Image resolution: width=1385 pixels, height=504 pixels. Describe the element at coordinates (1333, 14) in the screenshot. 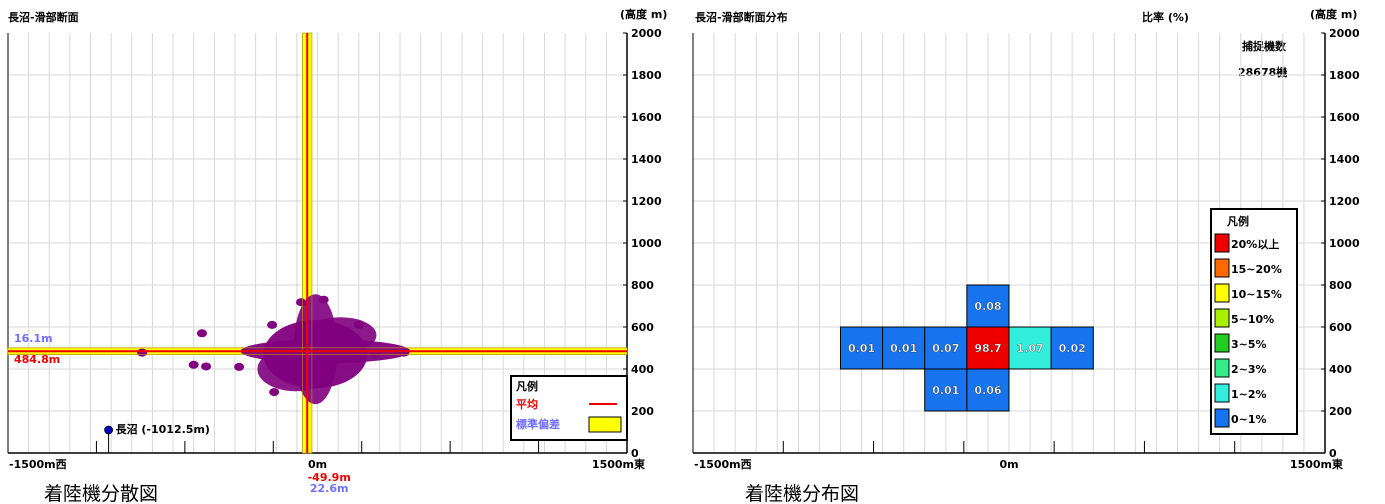

I see `right-units-label: (高度 m)` at that location.